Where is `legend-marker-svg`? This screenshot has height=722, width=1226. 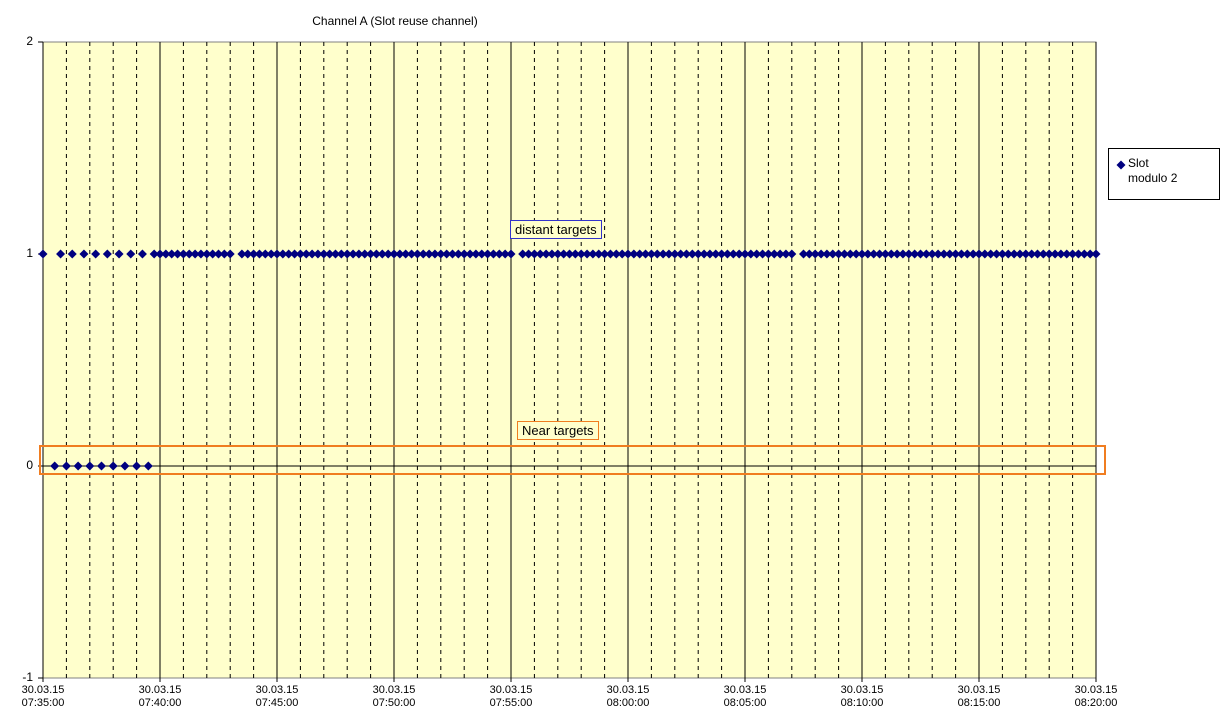
legend-marker-svg is located at coordinates (1121, 165).